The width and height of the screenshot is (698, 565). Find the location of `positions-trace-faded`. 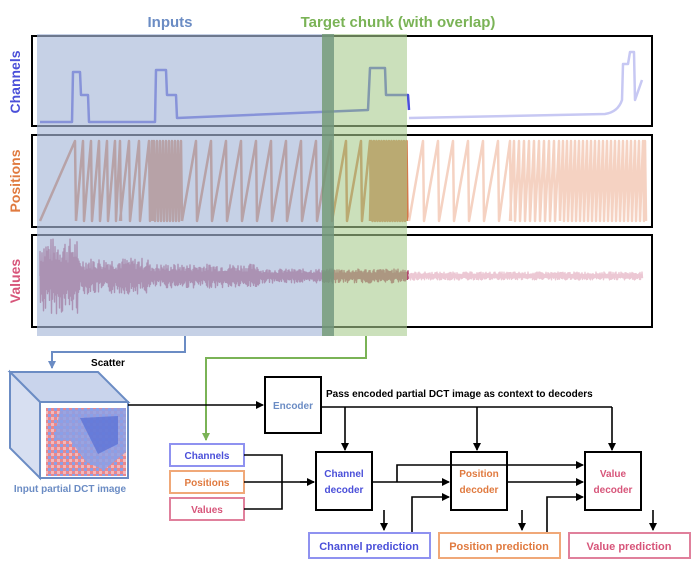

positions-trace-faded is located at coordinates (527, 181).